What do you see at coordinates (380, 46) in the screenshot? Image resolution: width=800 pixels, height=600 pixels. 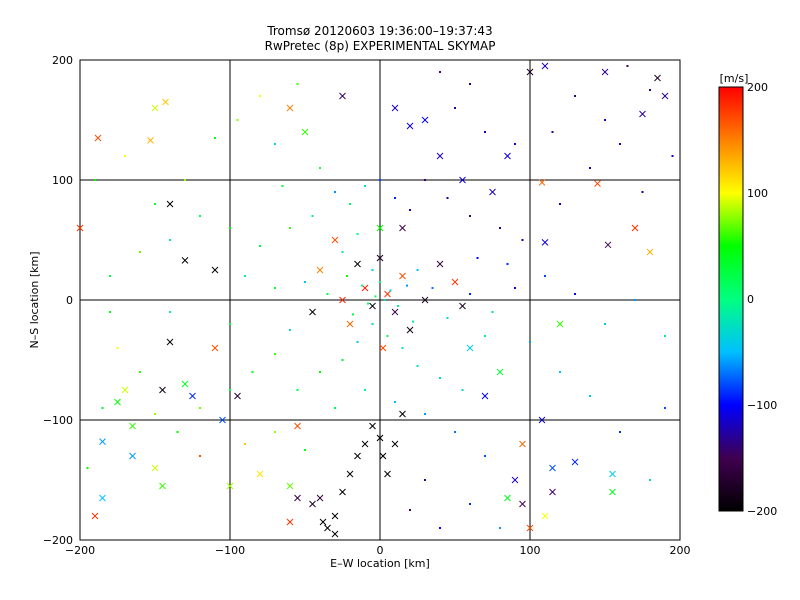 I see `chart-subtitle: RwPretec (8p) EXPERIMENTAL SKYMAP` at bounding box center [380, 46].